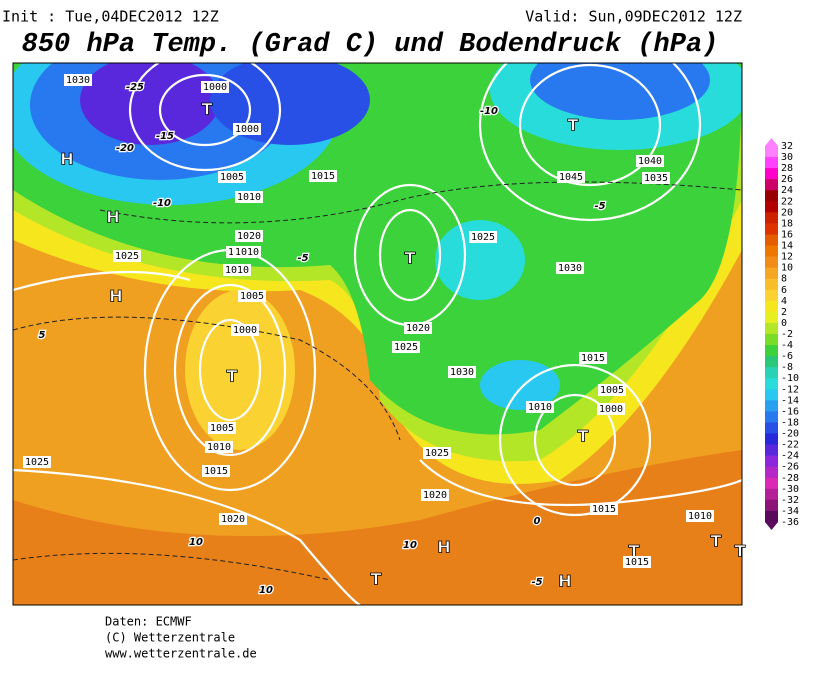  I want to click on colorbar-label: -2, so click(787, 334).